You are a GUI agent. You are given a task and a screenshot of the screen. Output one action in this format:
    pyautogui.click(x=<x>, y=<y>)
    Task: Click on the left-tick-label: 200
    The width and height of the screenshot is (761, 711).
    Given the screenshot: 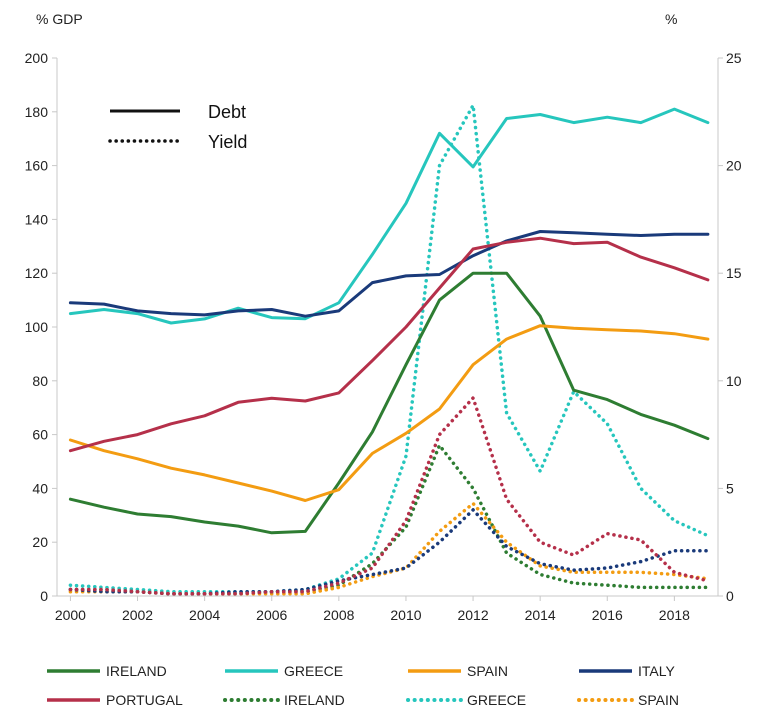 What is the action you would take?
    pyautogui.click(x=37, y=58)
    